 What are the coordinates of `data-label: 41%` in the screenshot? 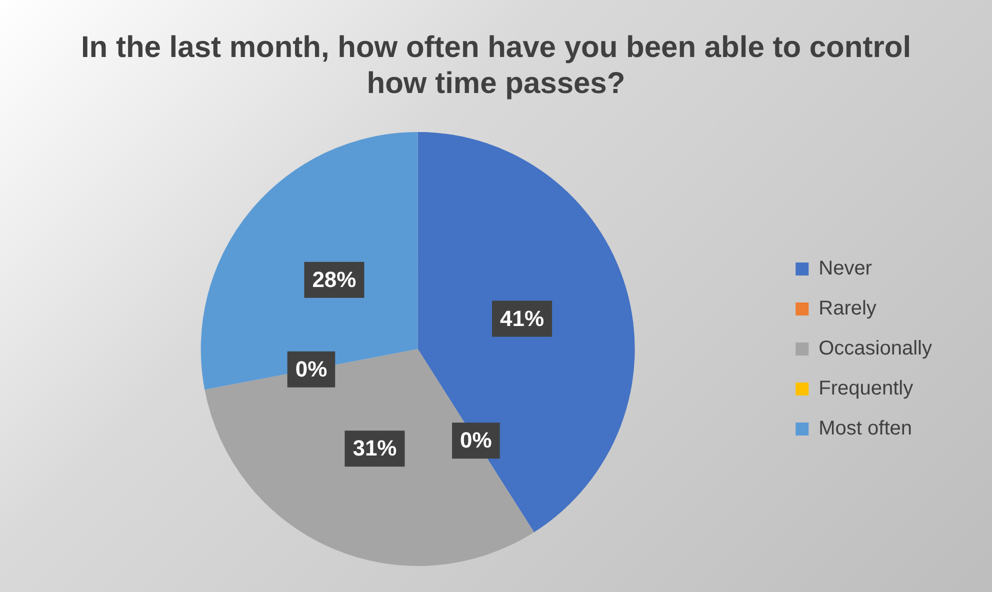 It's located at (522, 318).